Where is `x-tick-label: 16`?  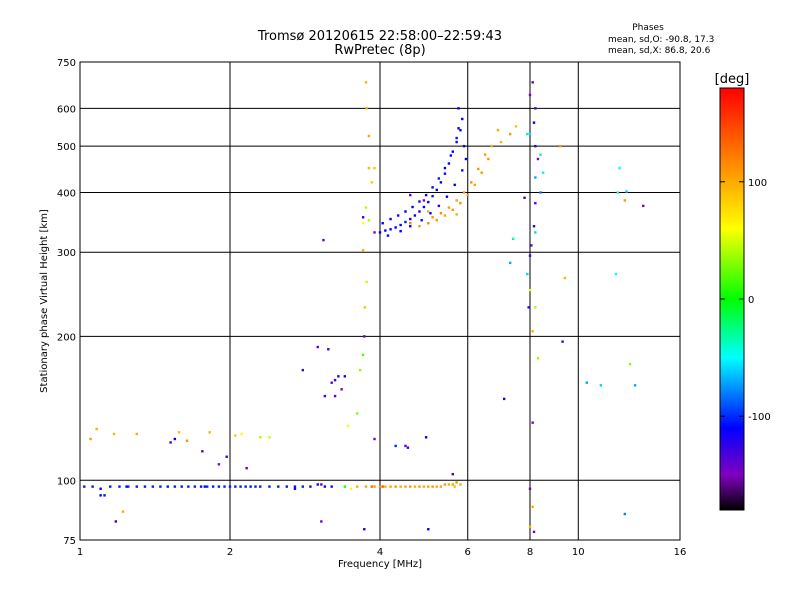
x-tick-label: 16 is located at coordinates (680, 552).